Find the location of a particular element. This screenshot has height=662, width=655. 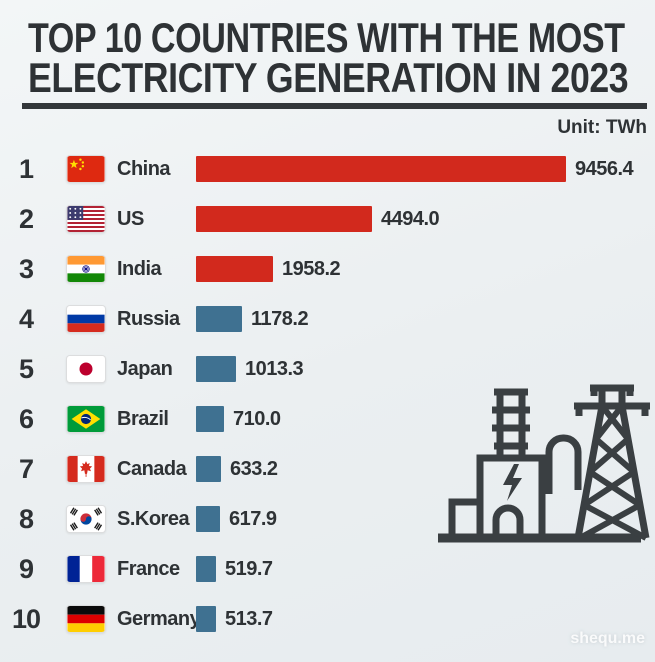

value-label: 710.0 is located at coordinates (257, 418).